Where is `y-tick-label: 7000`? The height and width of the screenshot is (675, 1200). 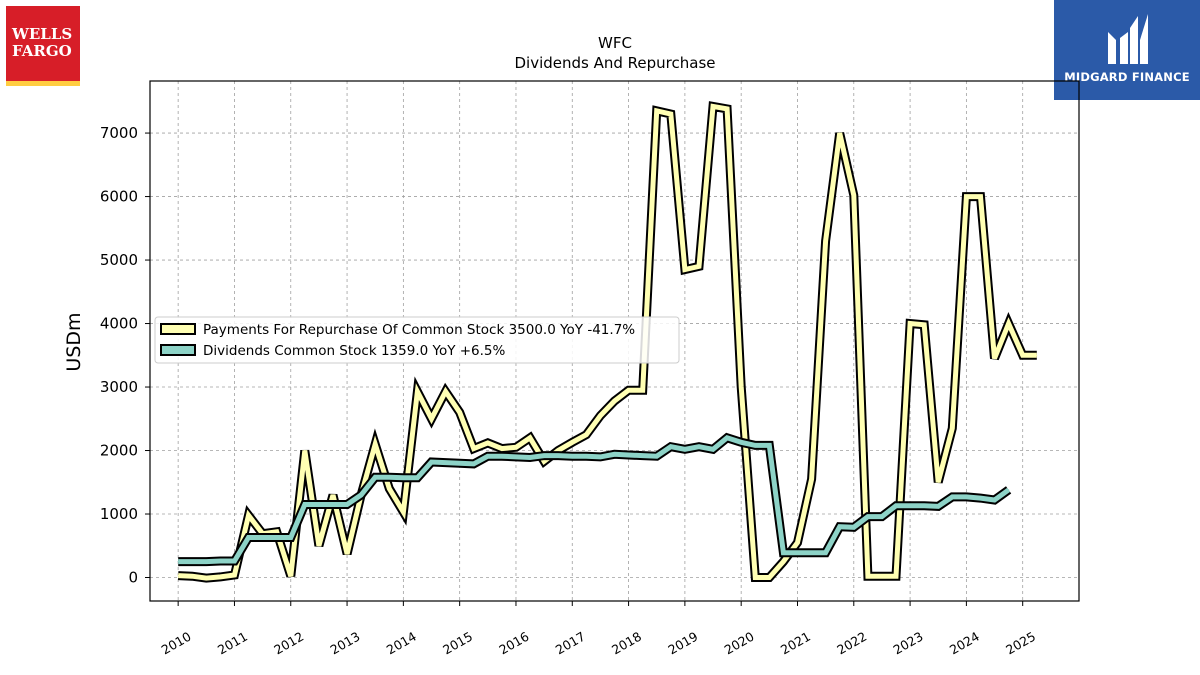
y-tick-label: 7000 is located at coordinates (119, 133).